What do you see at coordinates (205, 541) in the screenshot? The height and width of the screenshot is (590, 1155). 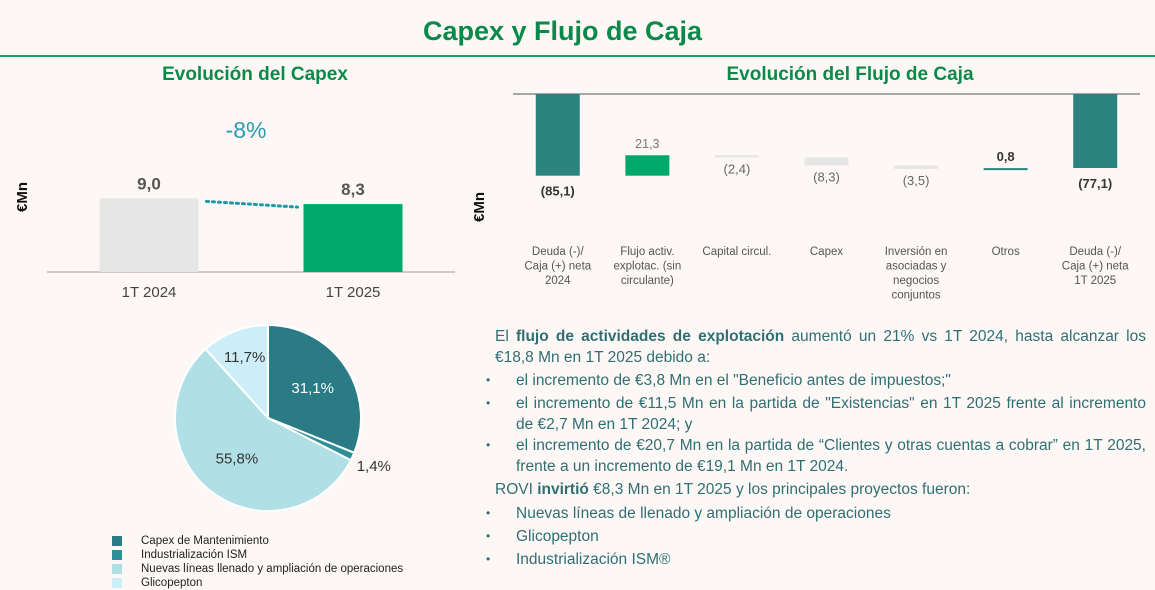 I see `legend-label: Capex de Mantenimiento` at bounding box center [205, 541].